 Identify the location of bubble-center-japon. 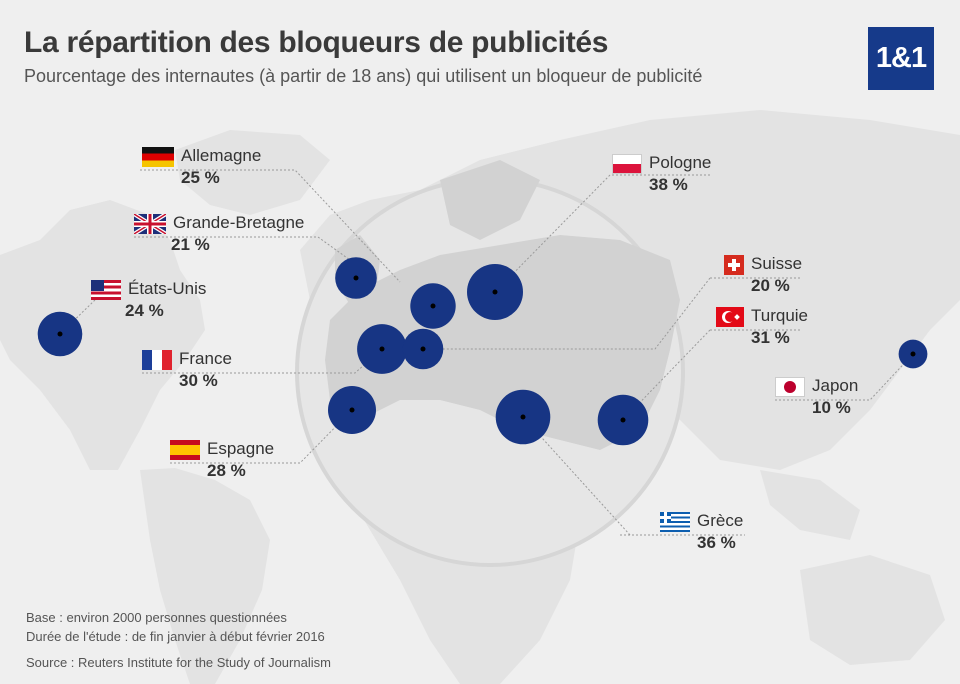
(913, 354).